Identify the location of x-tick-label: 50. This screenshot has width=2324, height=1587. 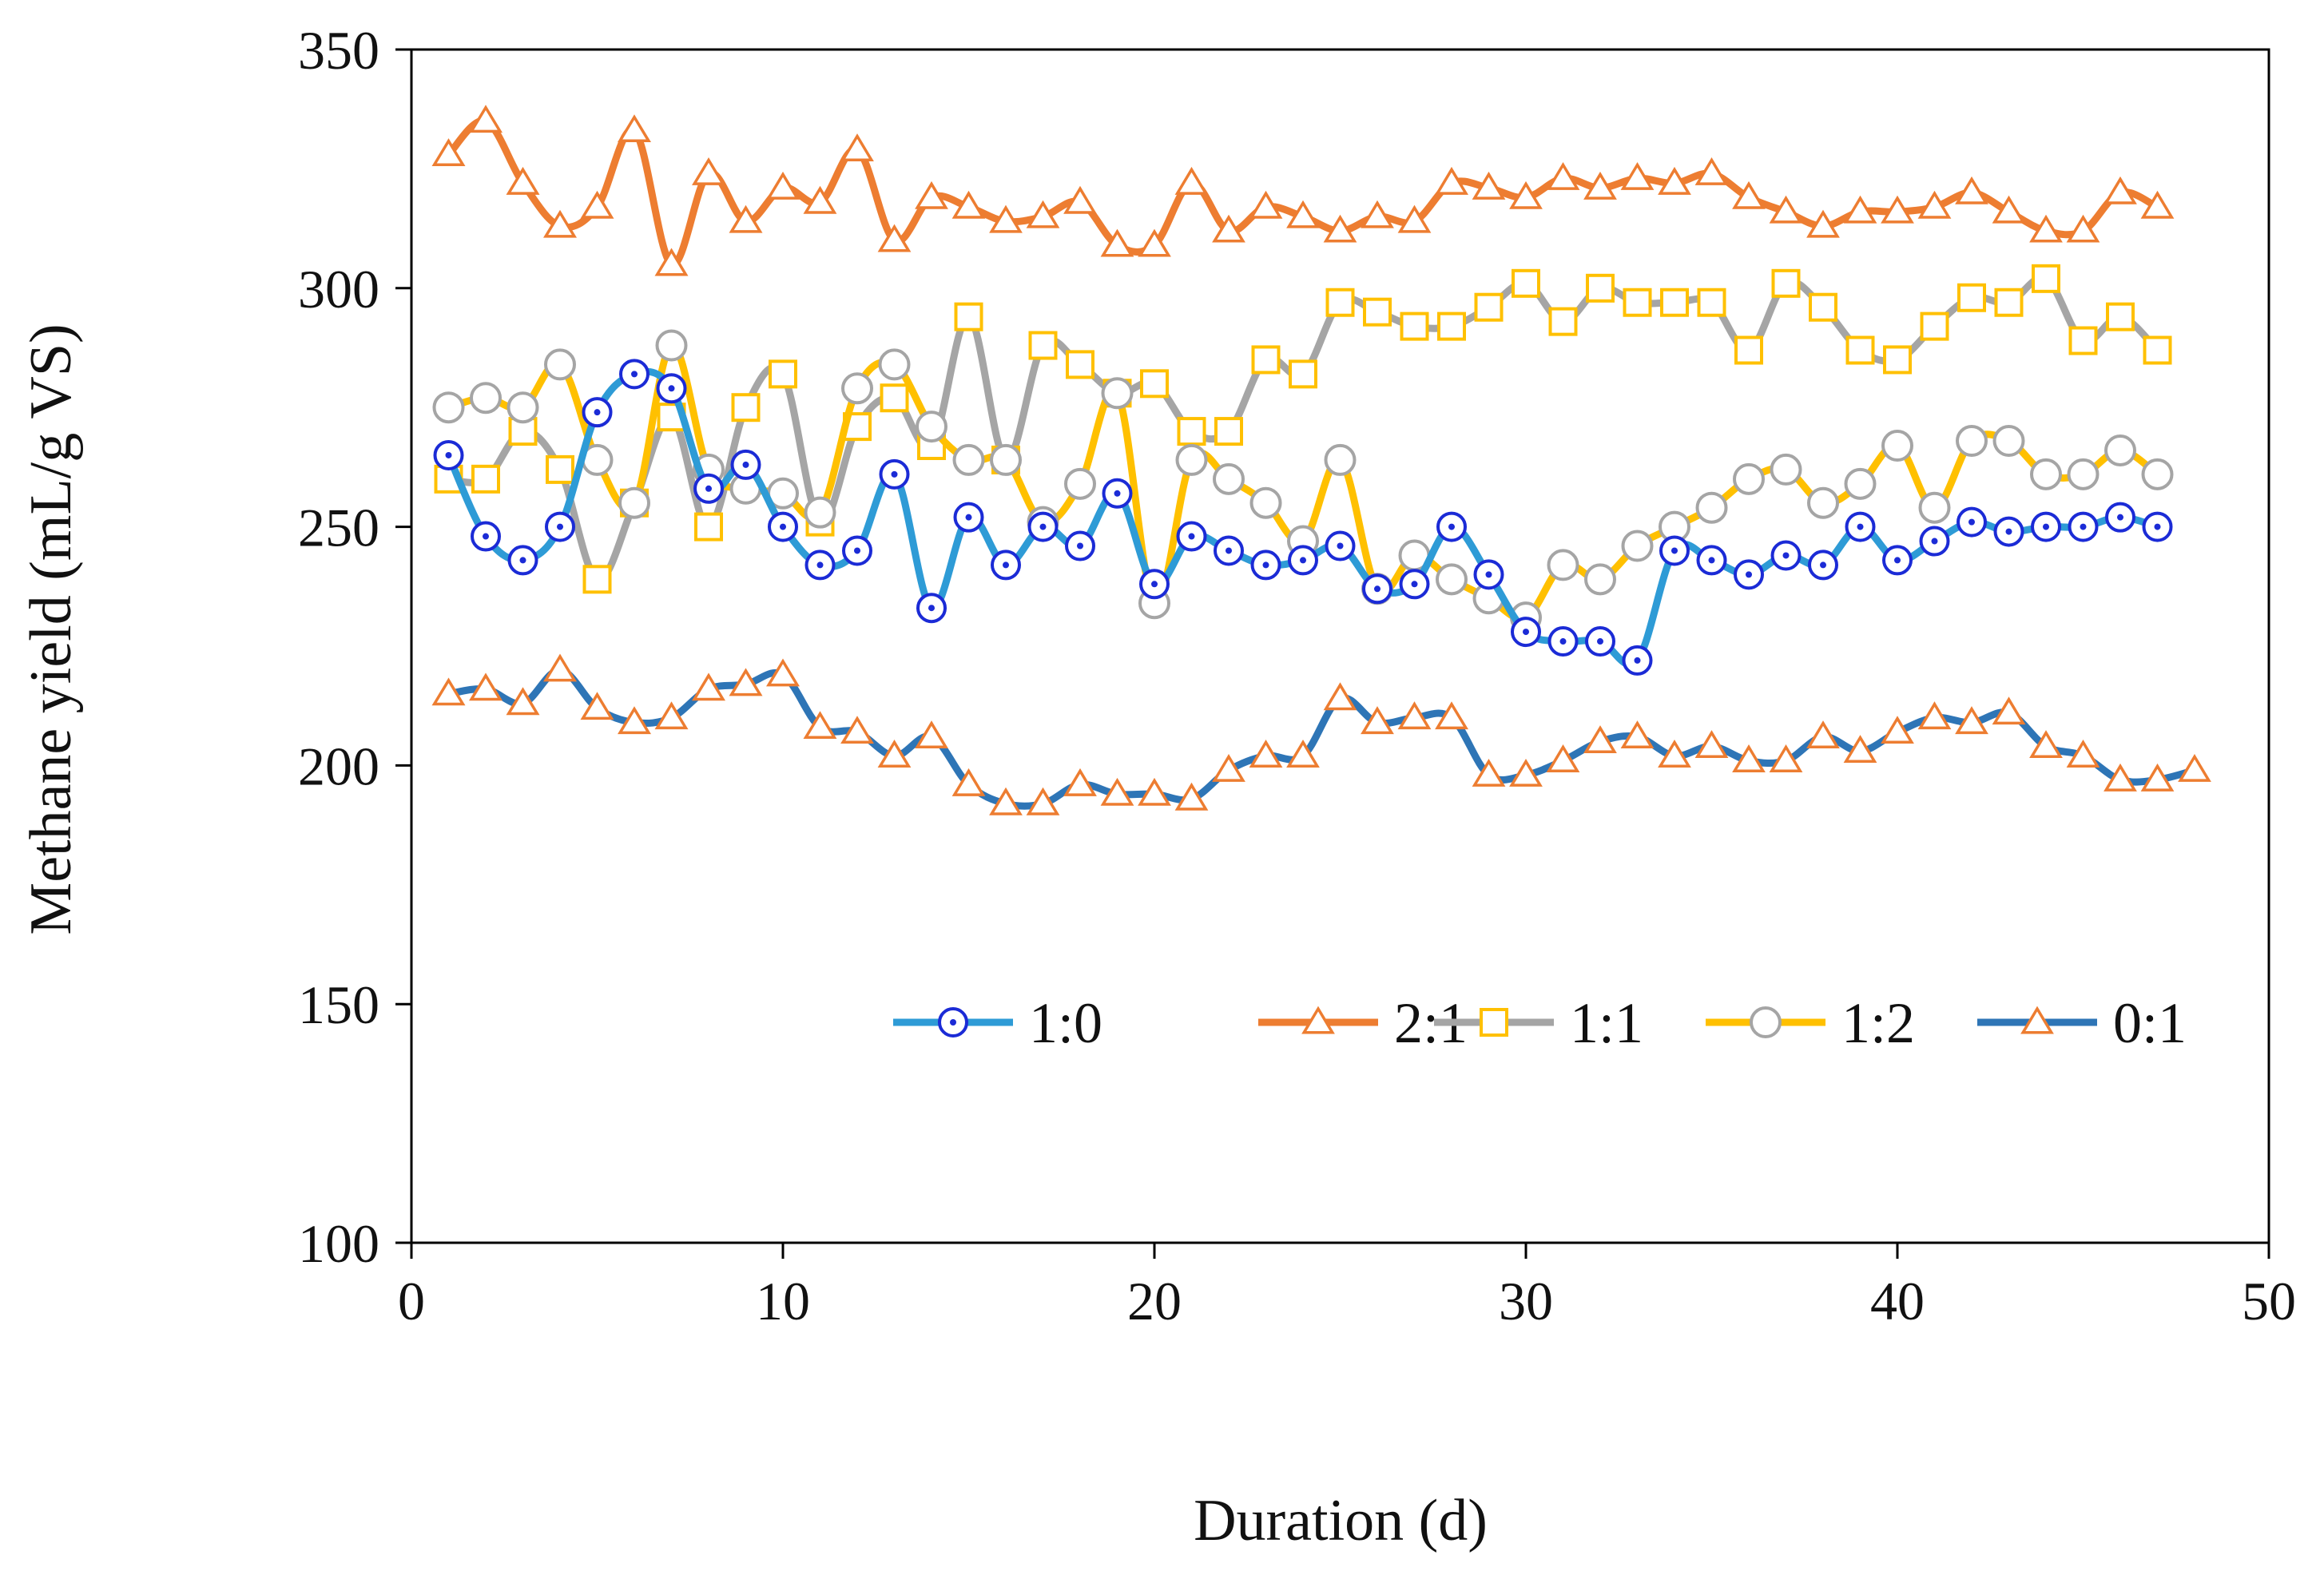
(2269, 1301).